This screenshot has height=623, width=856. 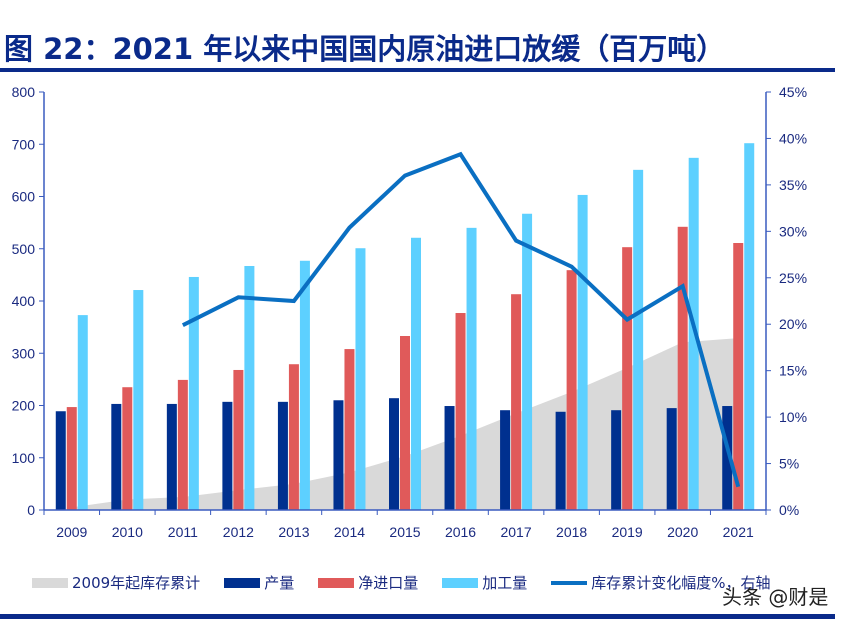 What do you see at coordinates (417, 70) in the screenshot?
I see `title-underline` at bounding box center [417, 70].